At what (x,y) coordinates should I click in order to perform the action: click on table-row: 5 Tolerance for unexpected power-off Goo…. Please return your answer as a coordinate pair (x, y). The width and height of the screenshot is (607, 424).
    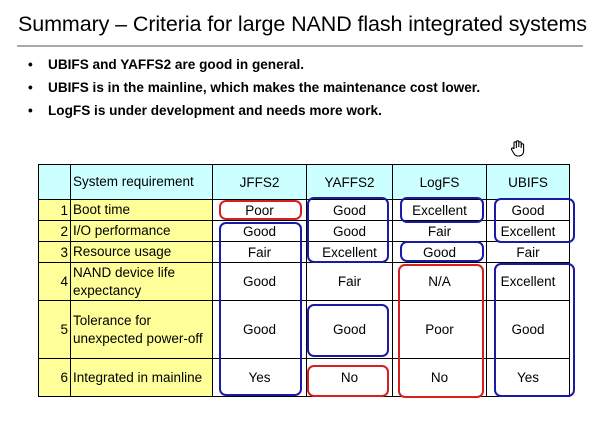
    Looking at the image, I should click on (304, 329).